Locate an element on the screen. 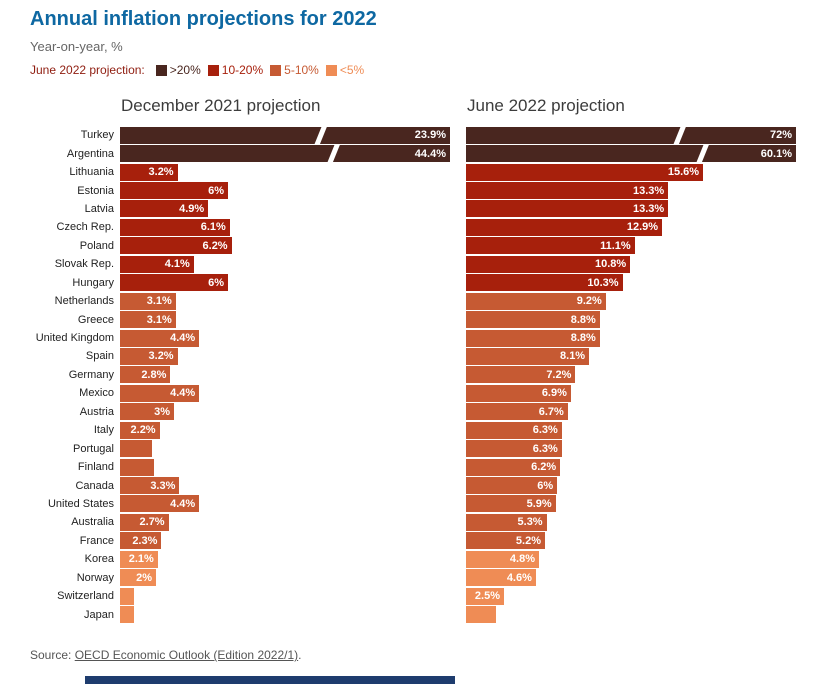  chart-row: Argentina 44.4% 60.1% is located at coordinates (417, 153).